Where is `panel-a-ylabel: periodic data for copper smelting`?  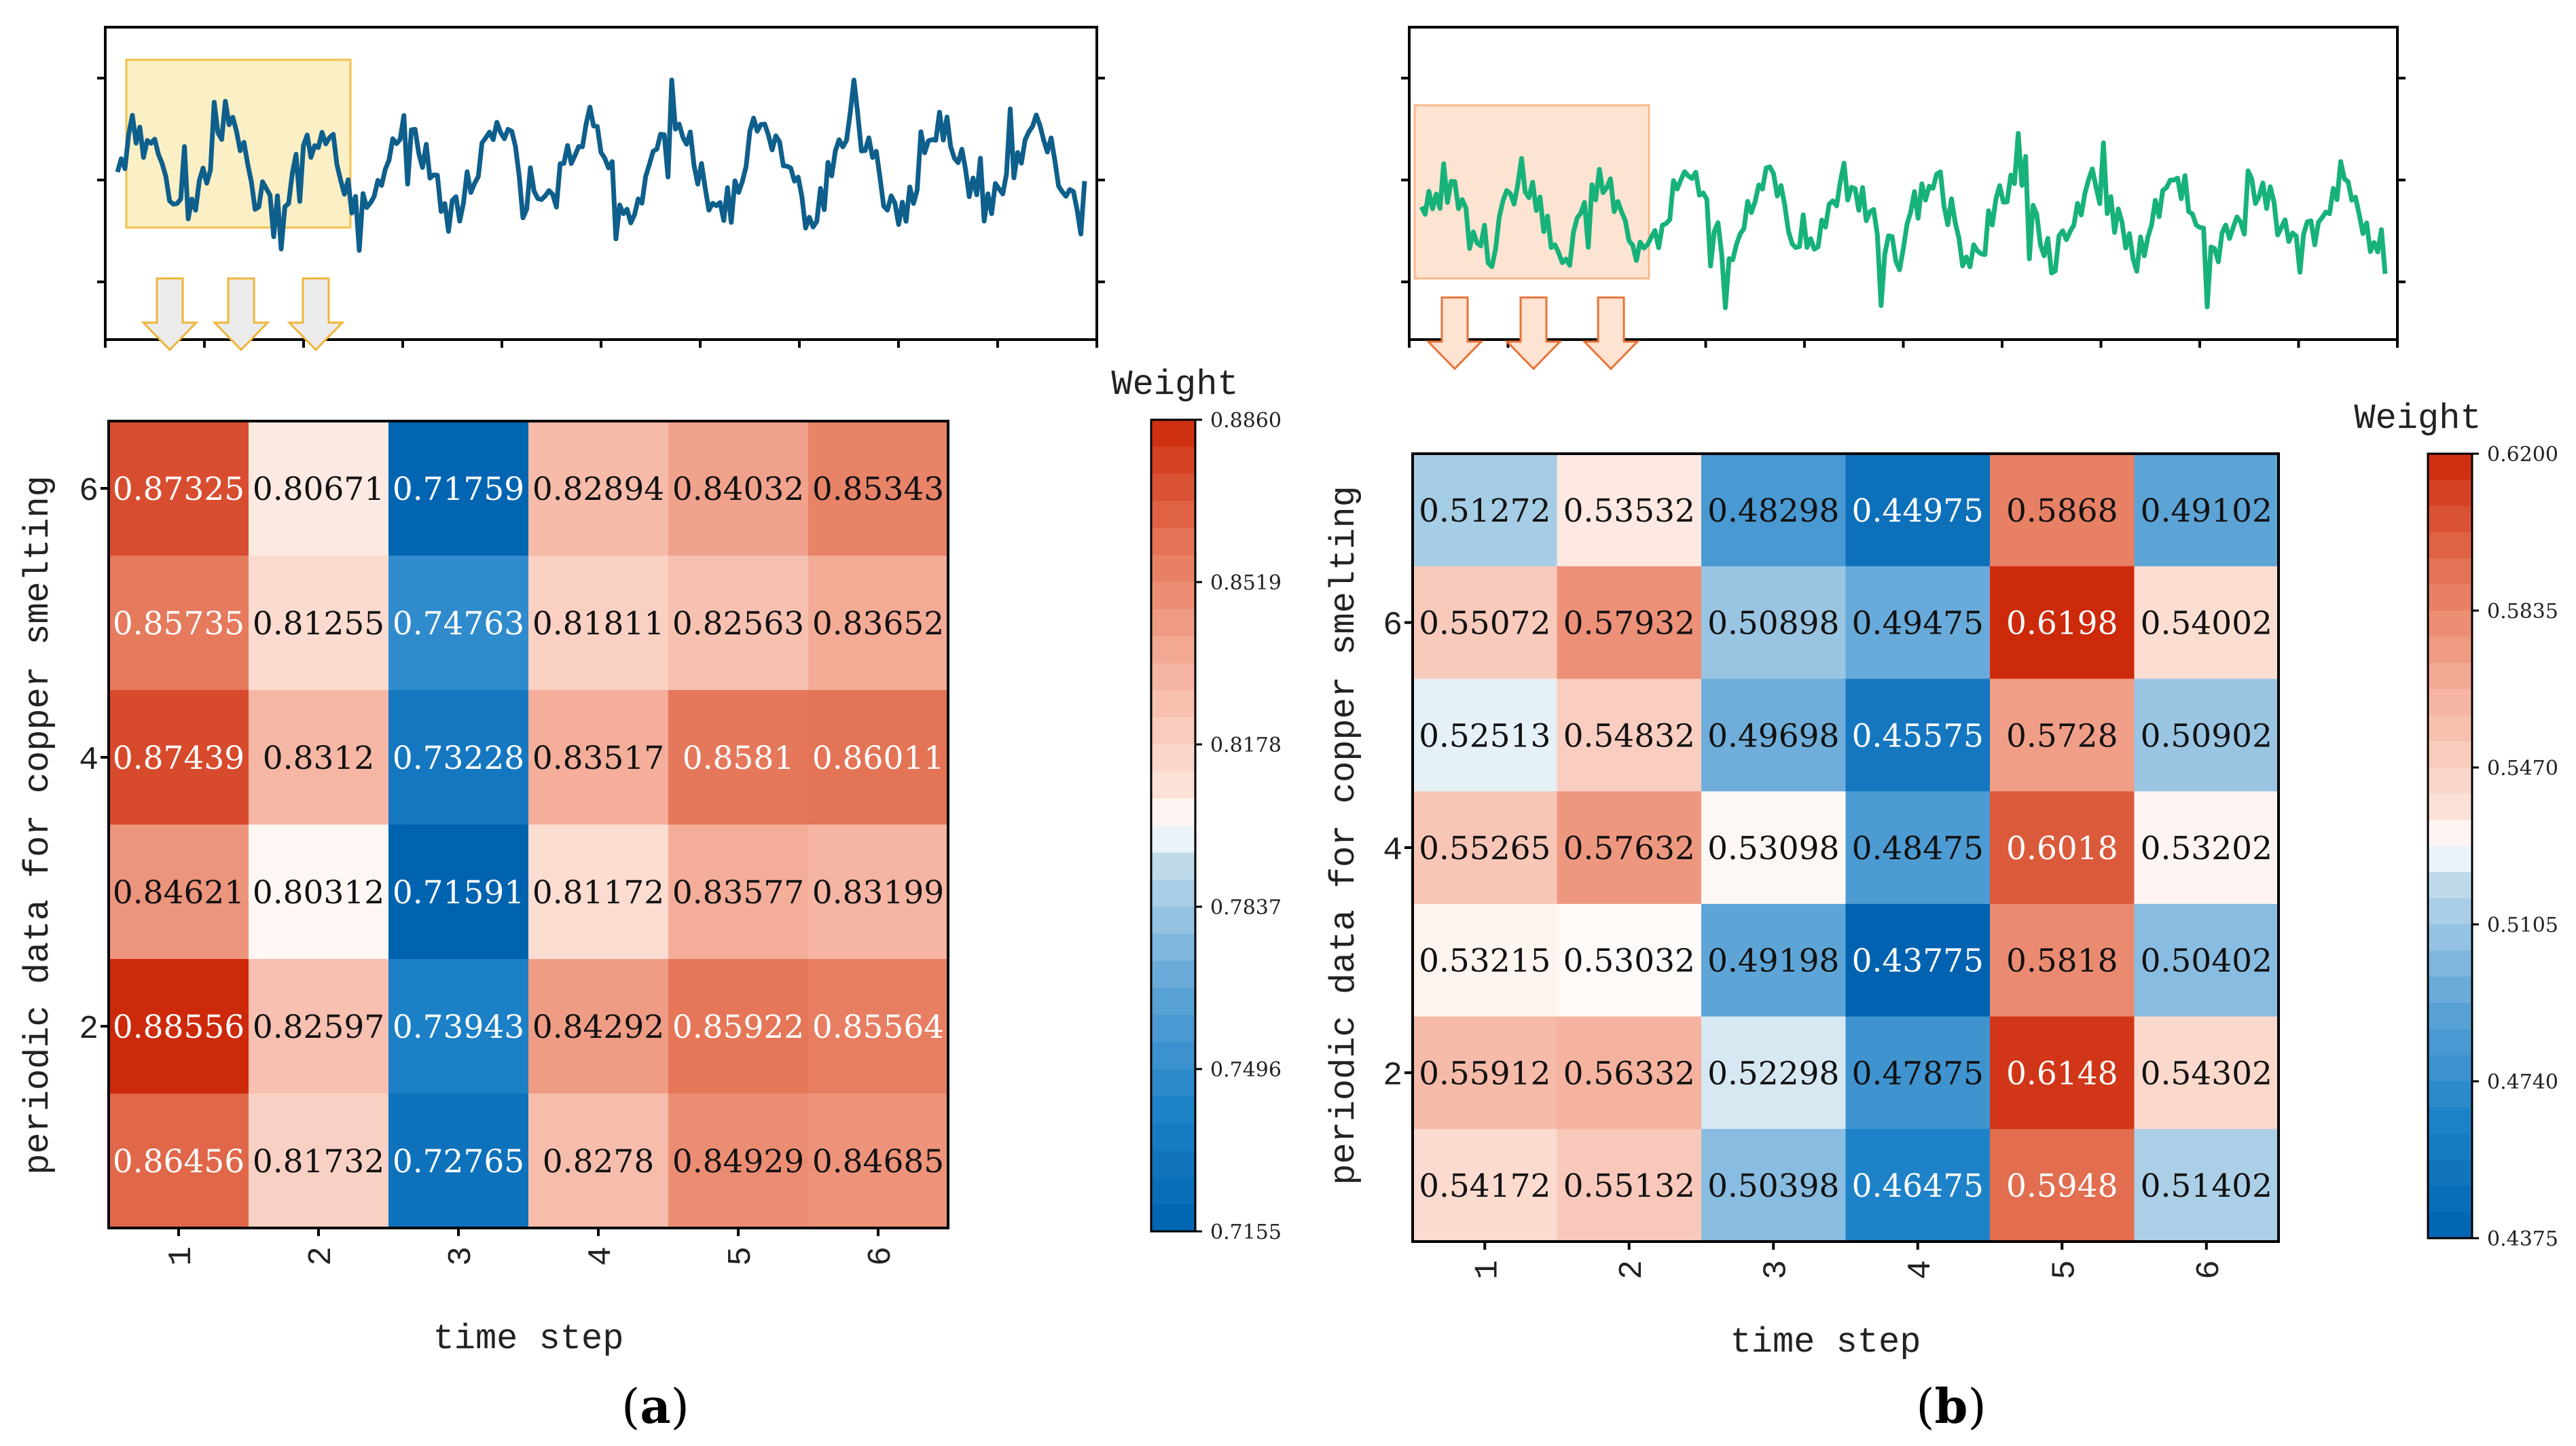 panel-a-ylabel: periodic data for copper smelting is located at coordinates (38, 825).